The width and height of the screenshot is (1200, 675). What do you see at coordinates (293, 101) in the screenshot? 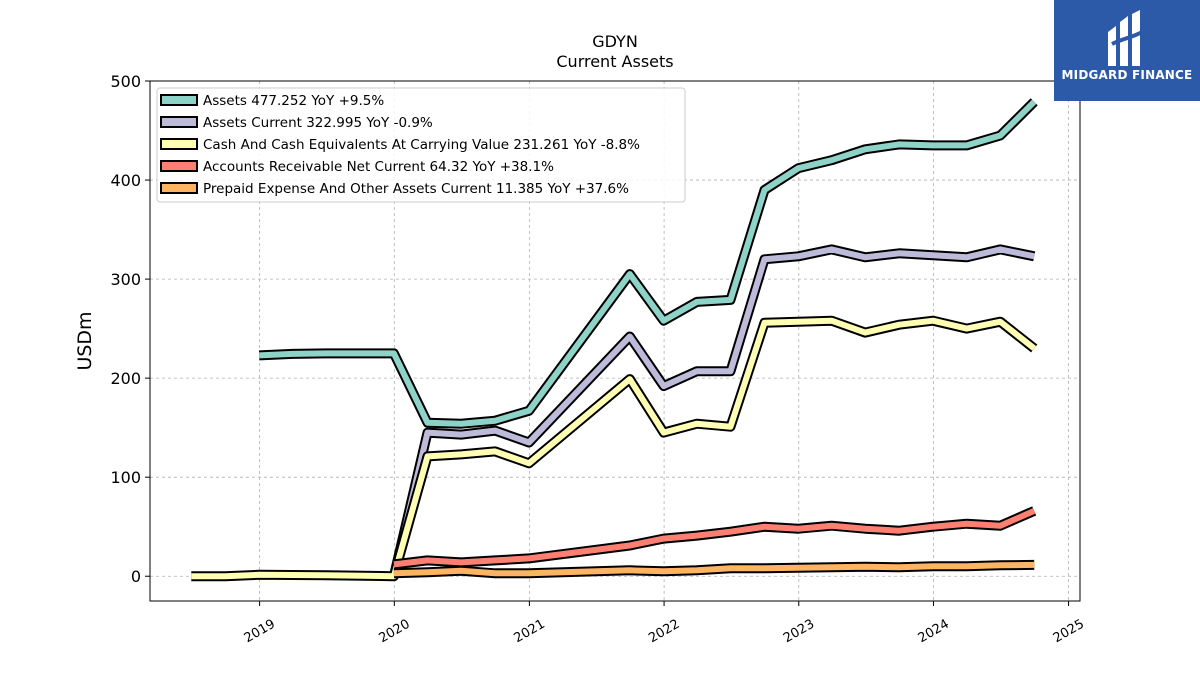
I see `legend-label: Assets 477.252 YoY +9.5%` at bounding box center [293, 101].